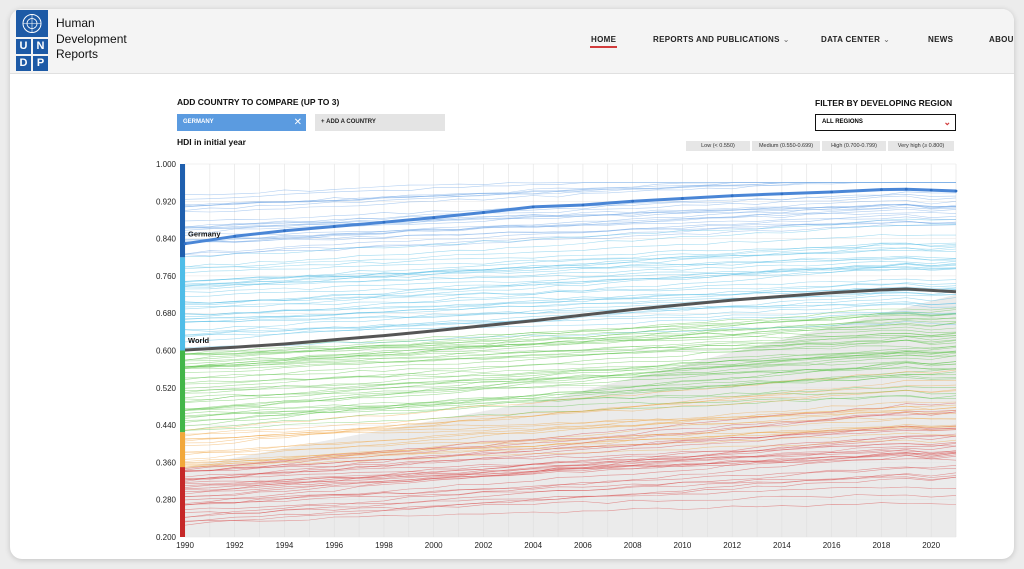  I want to click on series-label-world: World, so click(199, 340).